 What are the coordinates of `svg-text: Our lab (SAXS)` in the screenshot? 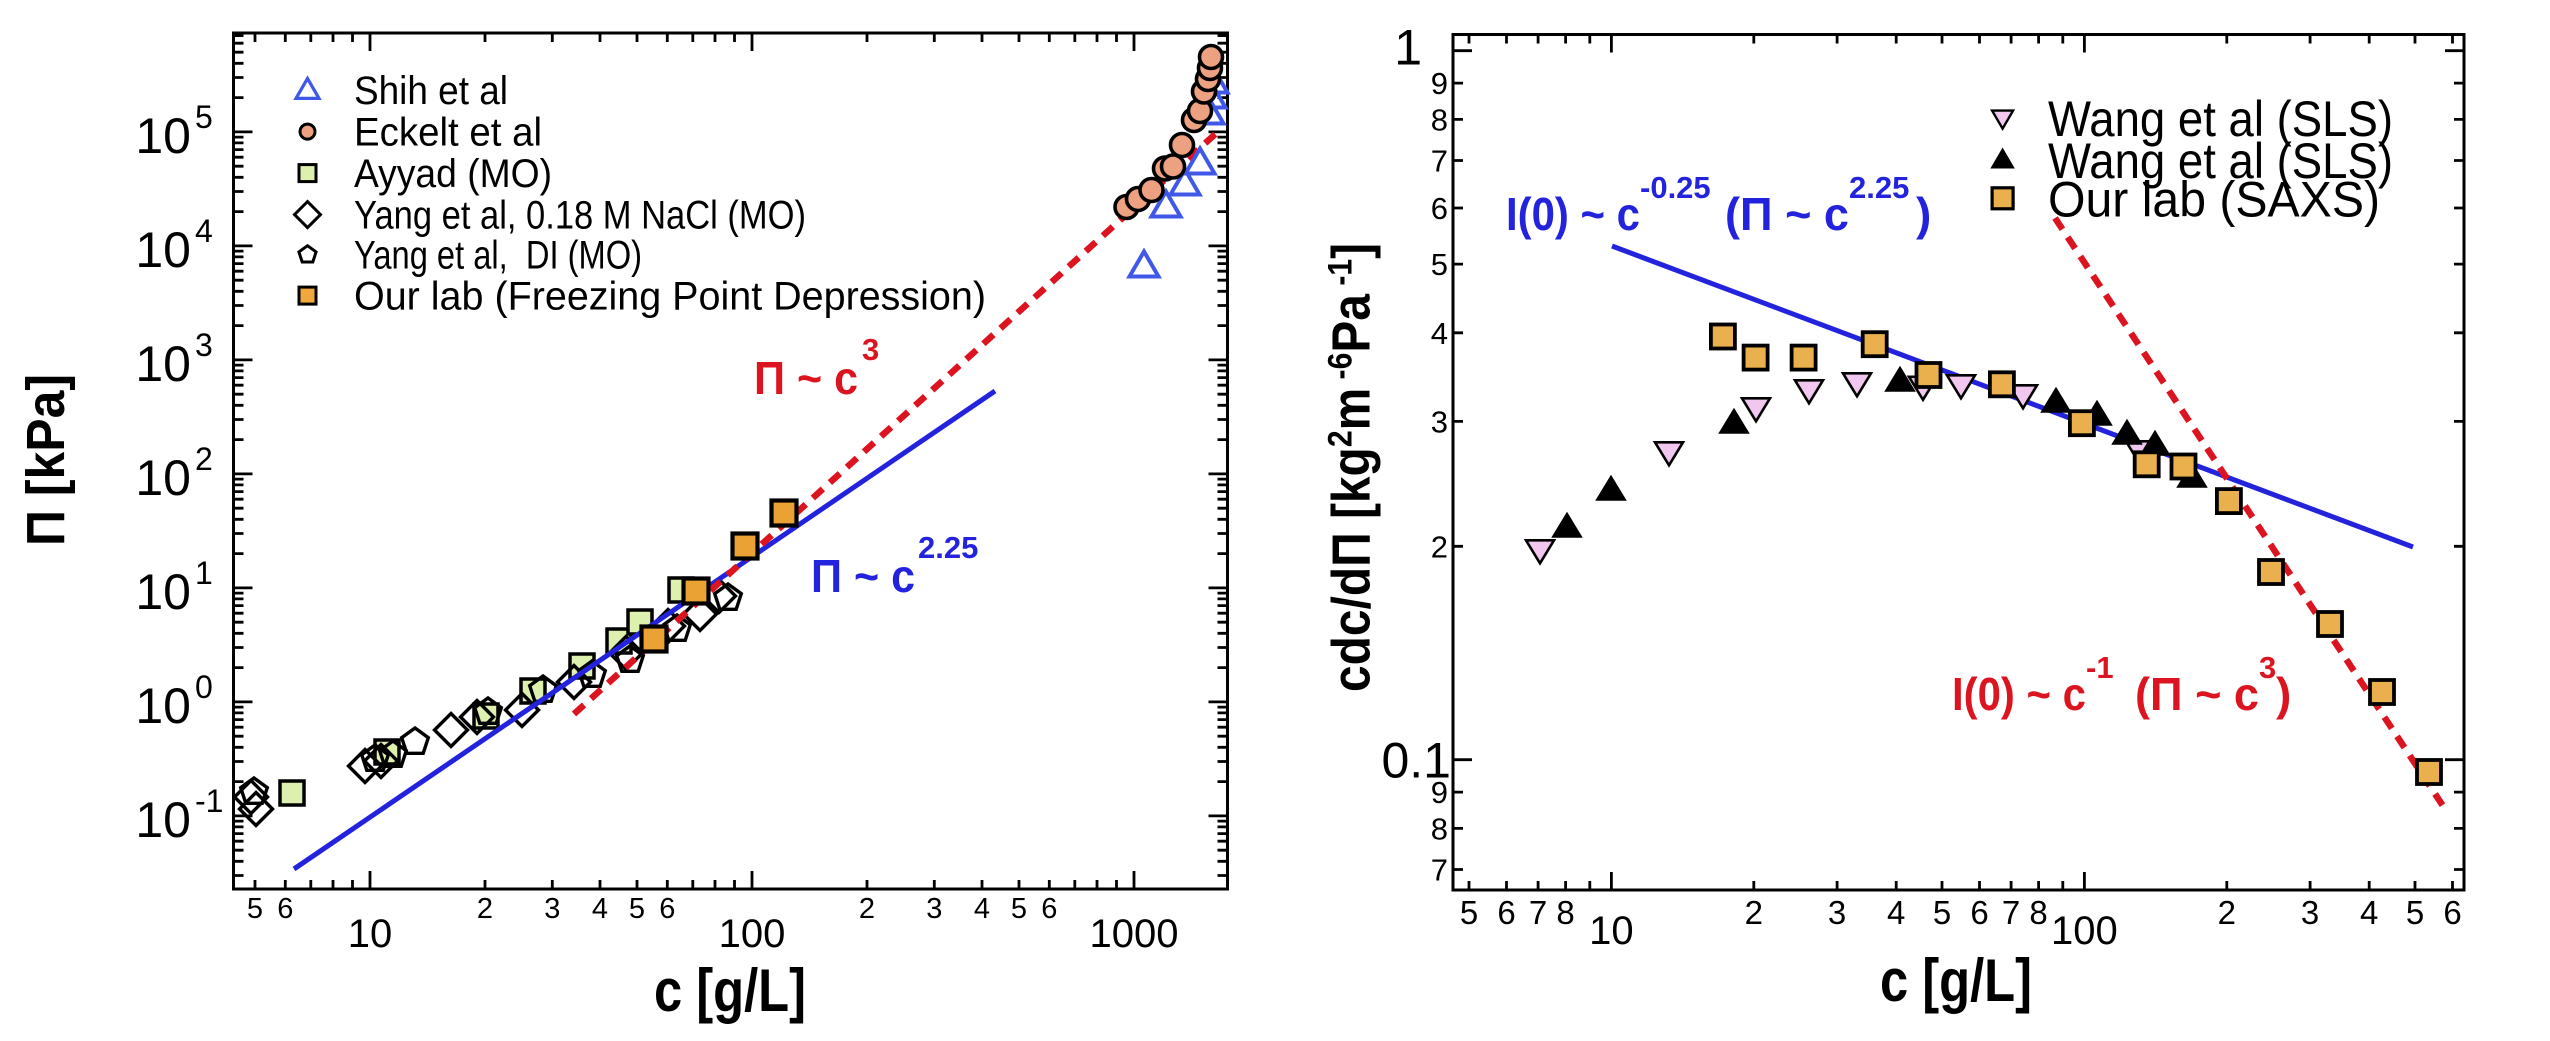 It's located at (2214, 199).